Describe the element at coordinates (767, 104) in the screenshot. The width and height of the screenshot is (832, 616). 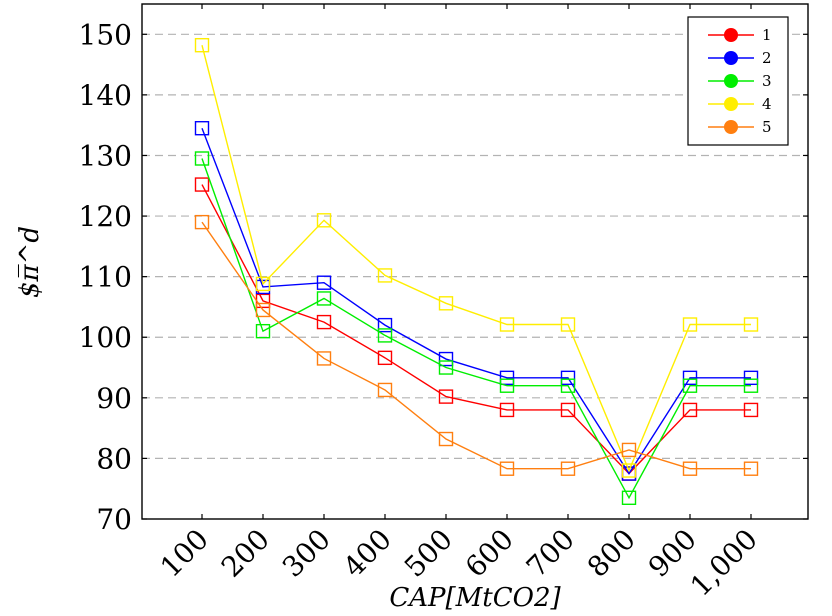
I see `legend-label: 4` at that location.